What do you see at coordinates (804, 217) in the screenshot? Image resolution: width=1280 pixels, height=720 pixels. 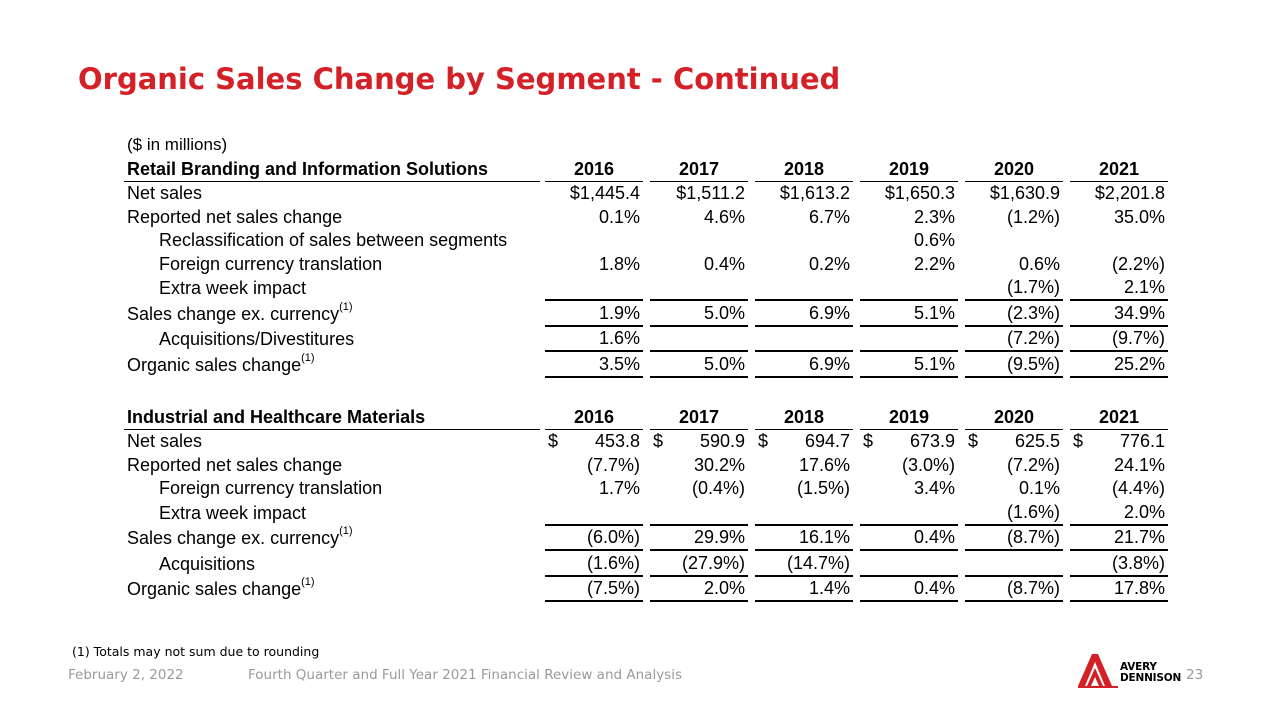 I see `value-cell: 6.7%` at bounding box center [804, 217].